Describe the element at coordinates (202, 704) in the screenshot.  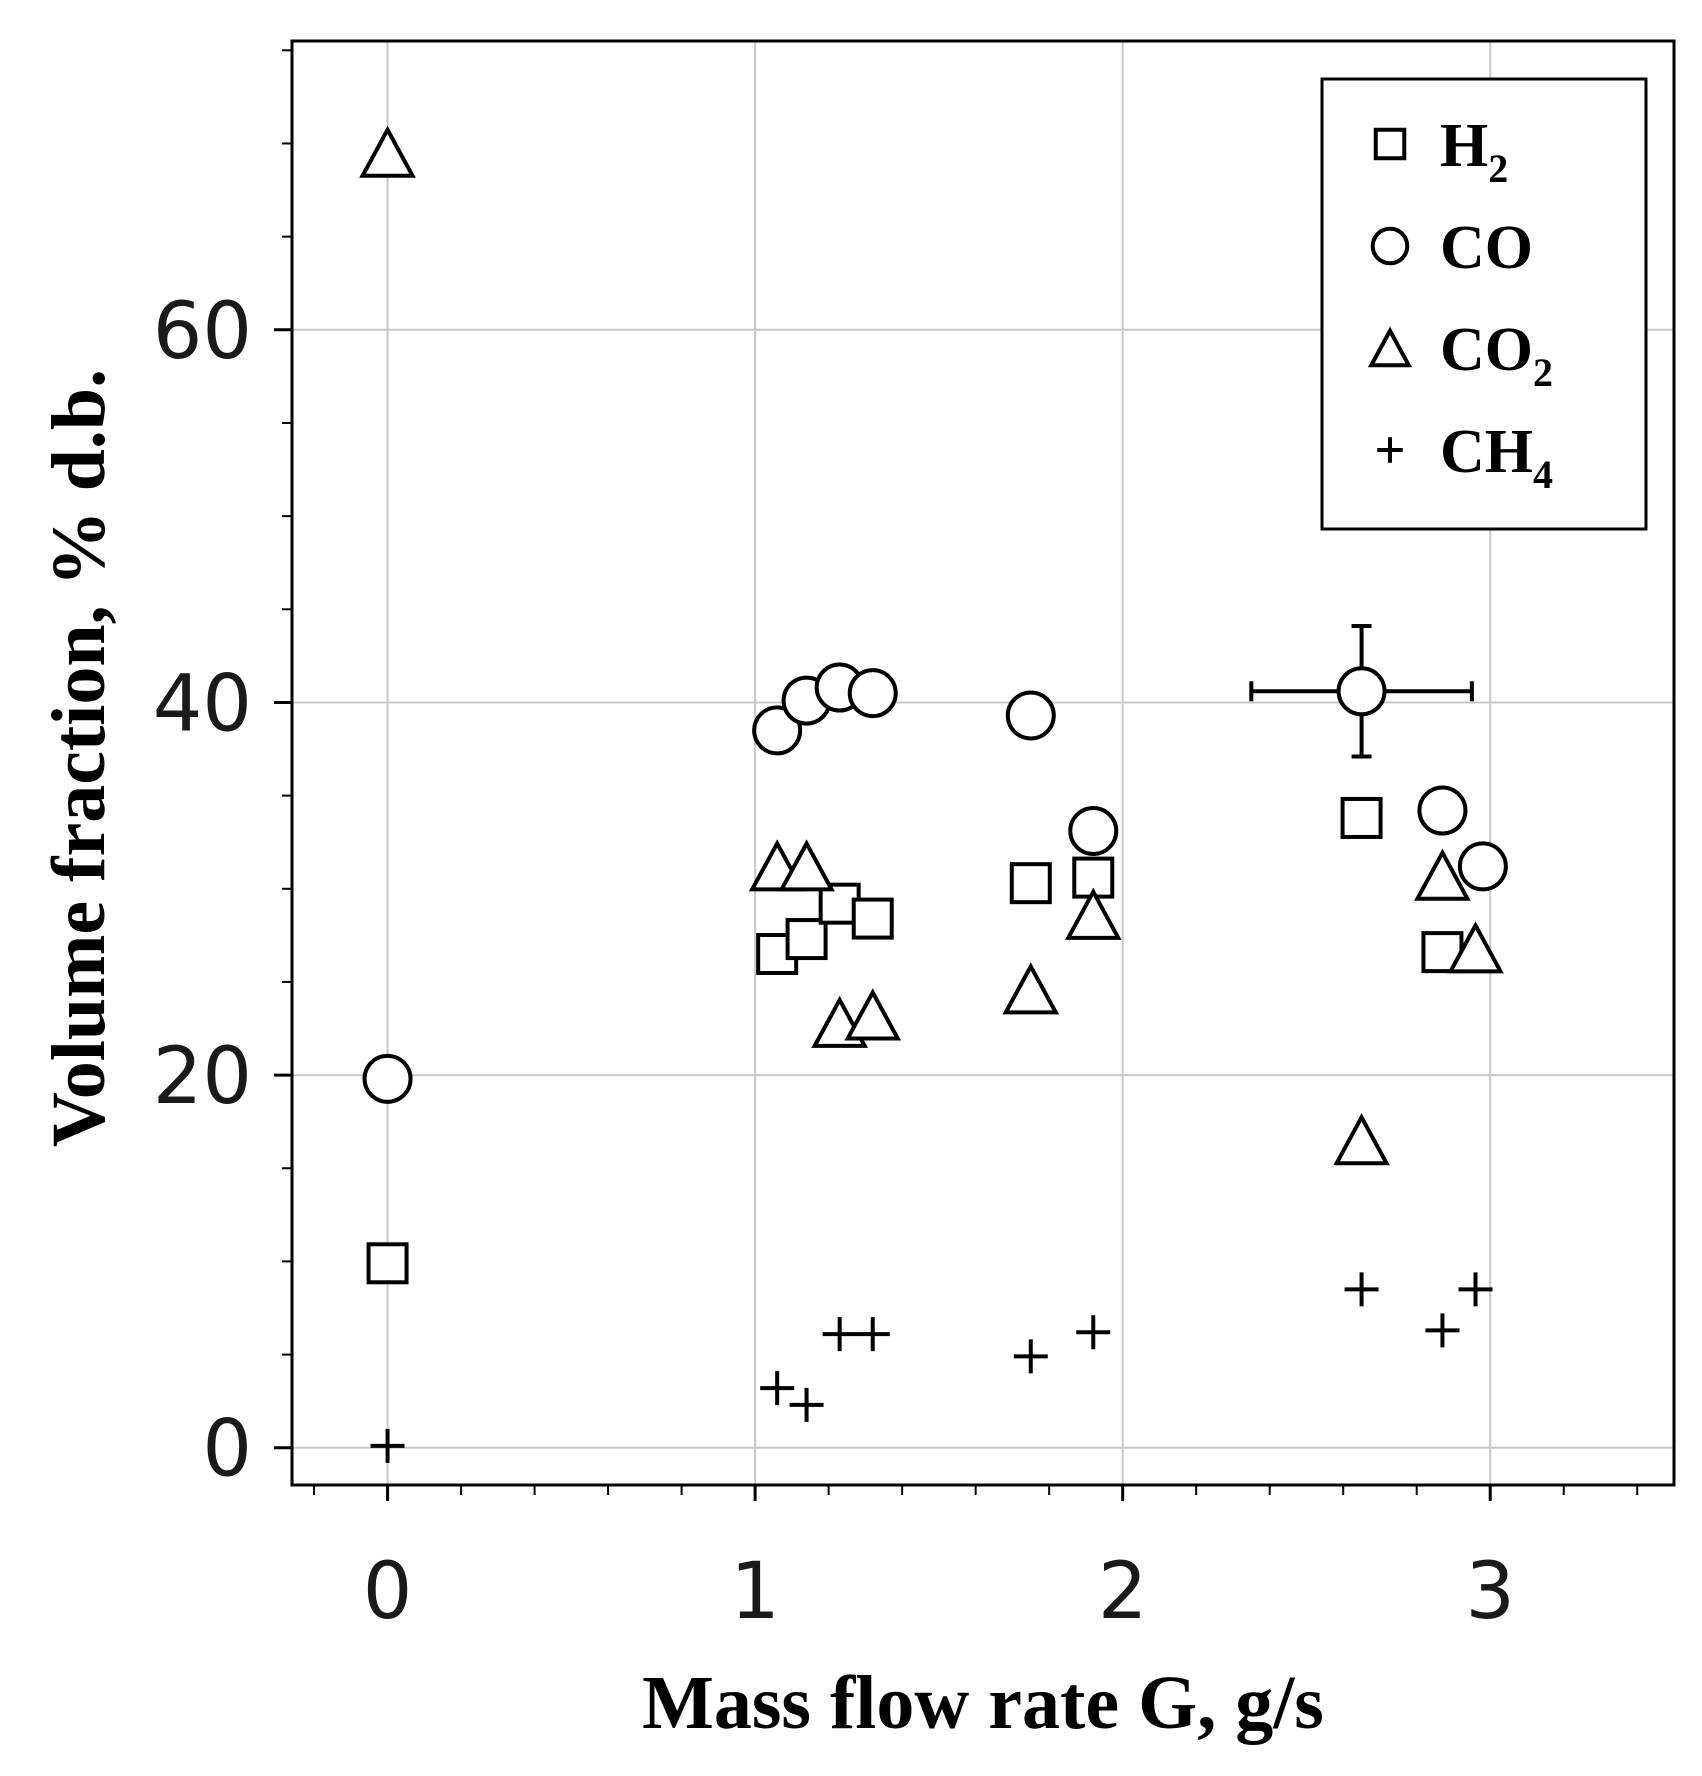
I see `y-tick-label: 40` at that location.